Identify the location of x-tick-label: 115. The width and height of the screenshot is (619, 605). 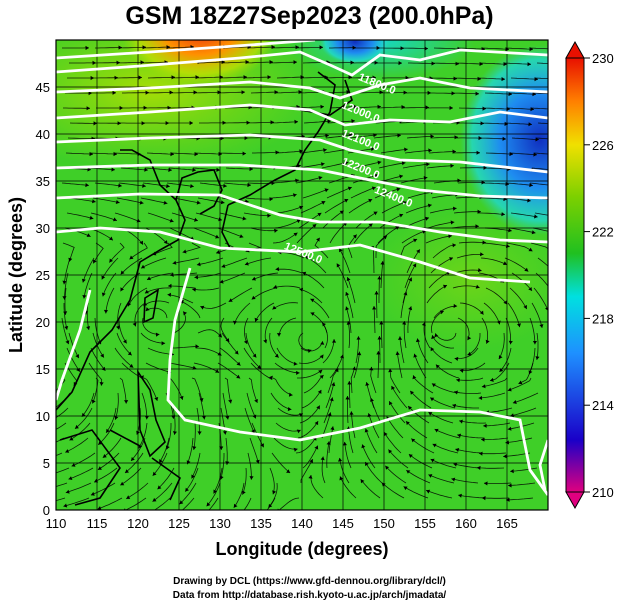
(97, 523).